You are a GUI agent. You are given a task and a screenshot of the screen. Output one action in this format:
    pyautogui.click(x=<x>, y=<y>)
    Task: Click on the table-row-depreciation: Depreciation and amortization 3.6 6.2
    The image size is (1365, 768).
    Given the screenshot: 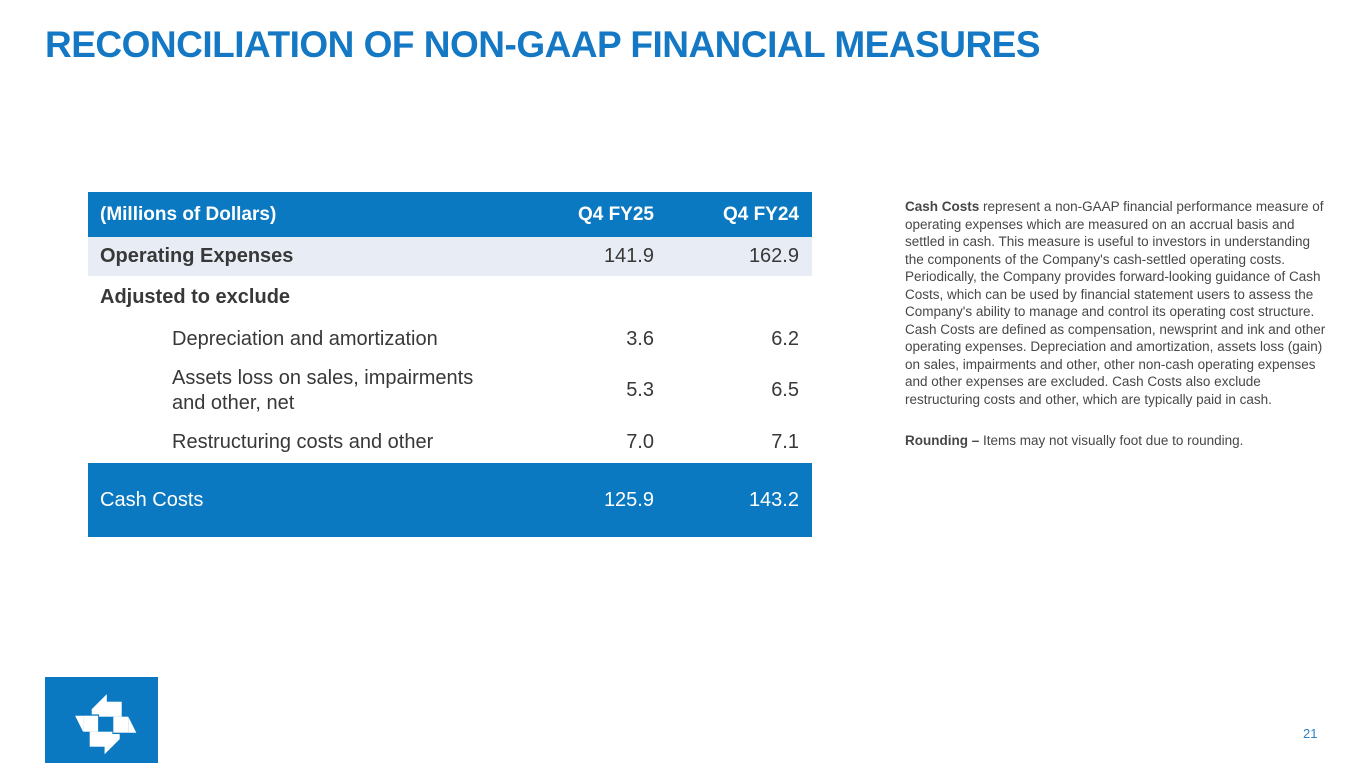 What is the action you would take?
    pyautogui.click(x=450, y=339)
    